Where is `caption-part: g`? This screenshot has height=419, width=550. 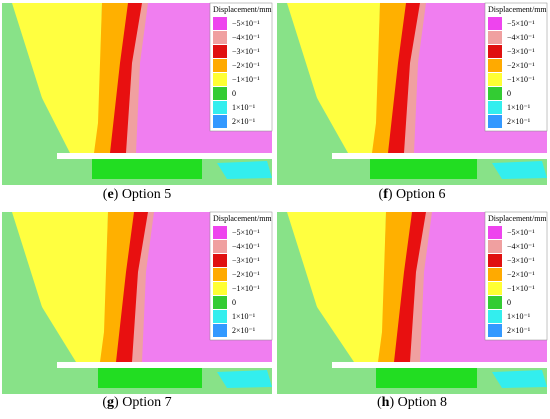
caption-part: g is located at coordinates (110, 402).